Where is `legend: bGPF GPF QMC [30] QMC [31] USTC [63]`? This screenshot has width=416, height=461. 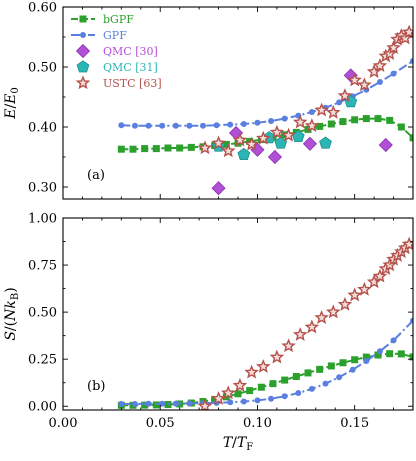
legend: bGPF GPF QMC [30] QMC [31] USTC [63] is located at coordinates (116, 51).